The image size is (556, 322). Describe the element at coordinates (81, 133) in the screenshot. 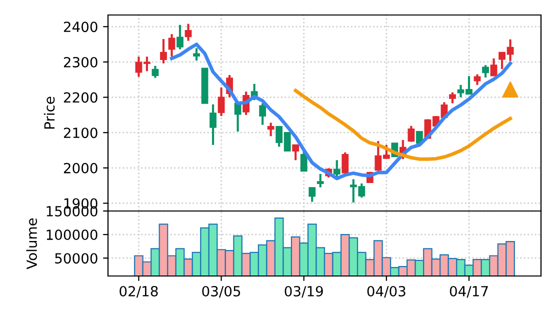

I see `y-tick-label: 2100` at that location.